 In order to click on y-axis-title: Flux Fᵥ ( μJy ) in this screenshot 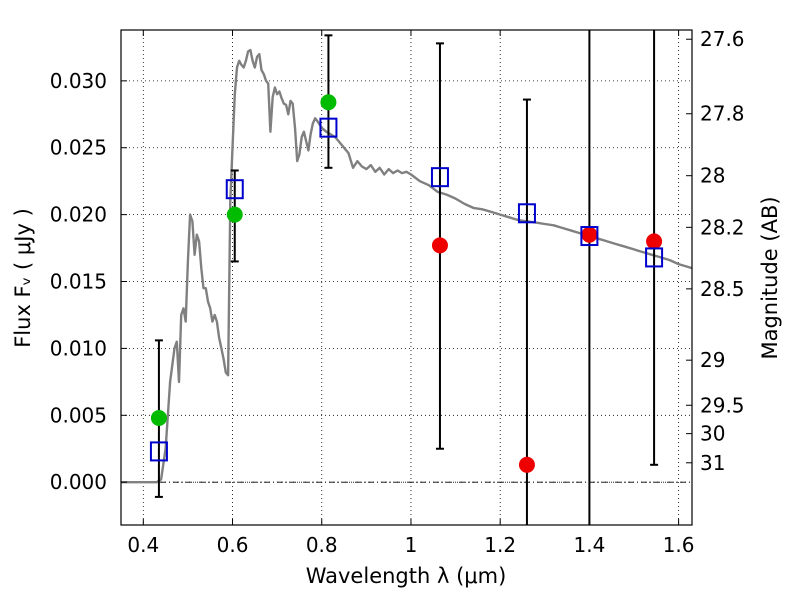, I will do `click(23, 278)`.